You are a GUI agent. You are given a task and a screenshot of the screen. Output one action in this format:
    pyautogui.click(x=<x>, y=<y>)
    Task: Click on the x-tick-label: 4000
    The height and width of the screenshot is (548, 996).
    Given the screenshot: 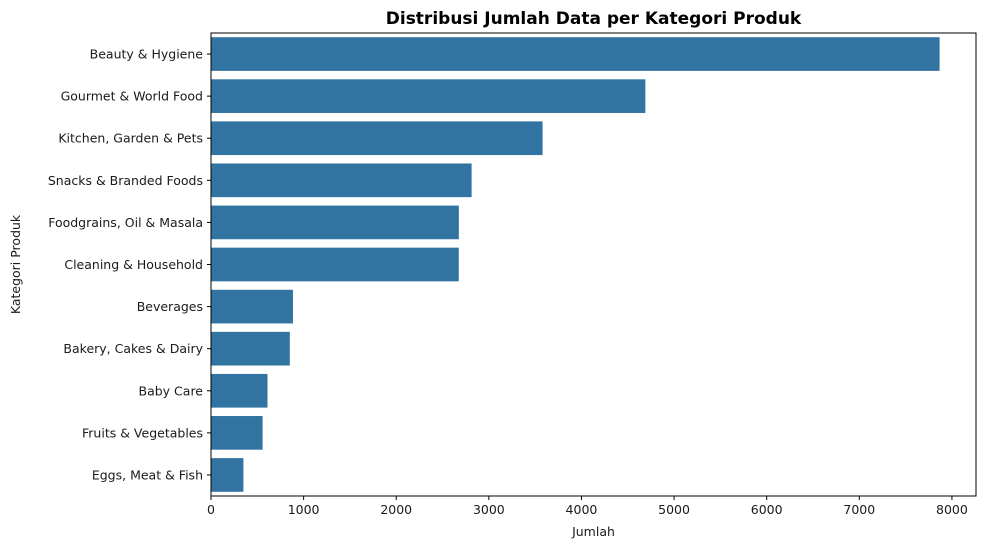 What is the action you would take?
    pyautogui.click(x=582, y=509)
    